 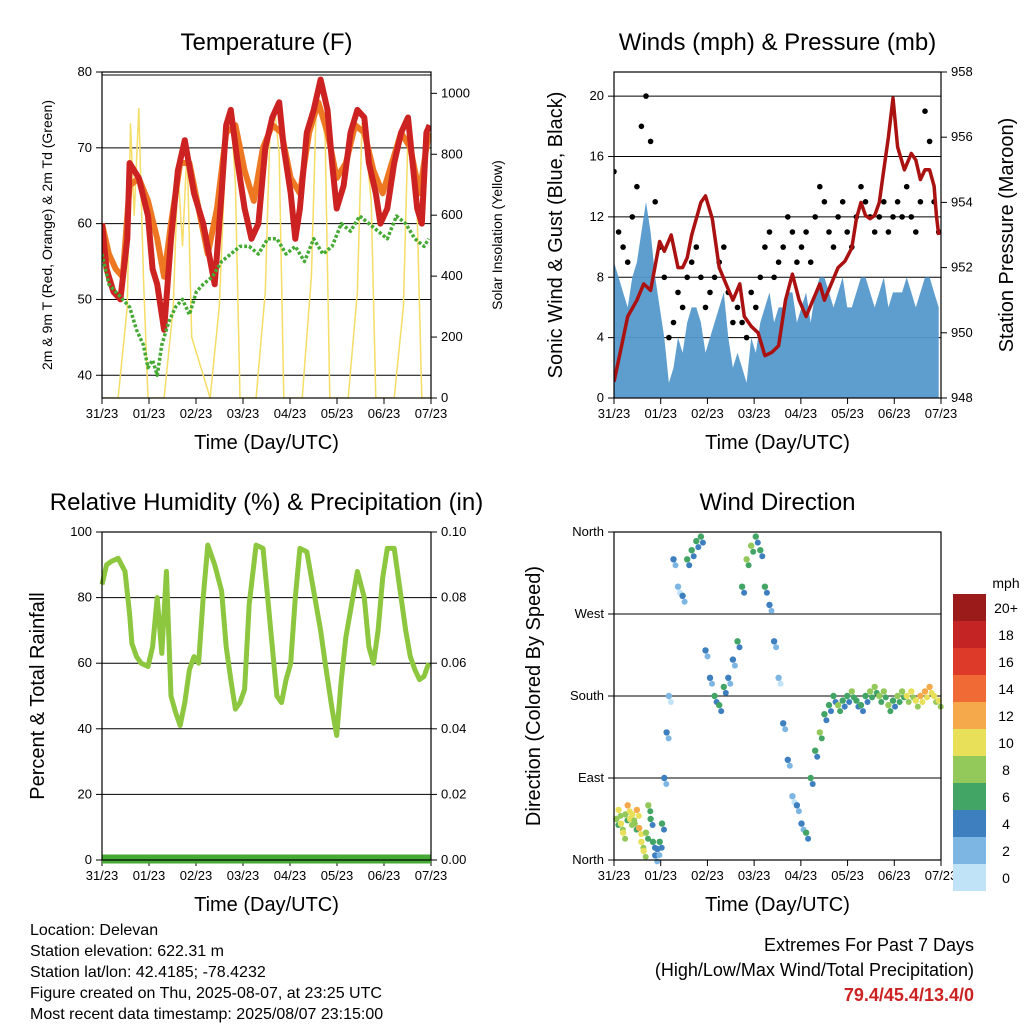 I want to click on colorbar-label: 18, so click(x=1006, y=635).